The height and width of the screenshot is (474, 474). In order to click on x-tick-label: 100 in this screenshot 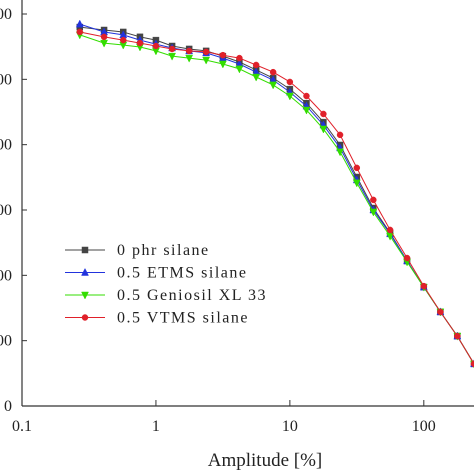, I will do `click(424, 426)`.